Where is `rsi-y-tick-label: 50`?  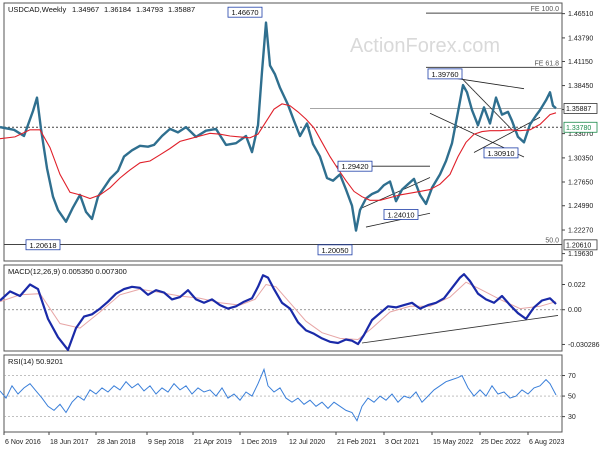
rsi-y-tick-label: 50 is located at coordinates (572, 397).